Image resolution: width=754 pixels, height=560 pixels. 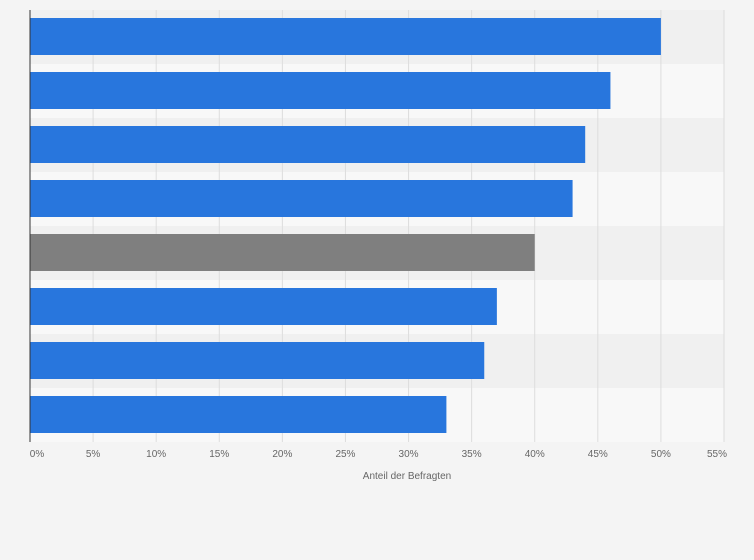 I want to click on x-tick-label: 45%, so click(x=598, y=454).